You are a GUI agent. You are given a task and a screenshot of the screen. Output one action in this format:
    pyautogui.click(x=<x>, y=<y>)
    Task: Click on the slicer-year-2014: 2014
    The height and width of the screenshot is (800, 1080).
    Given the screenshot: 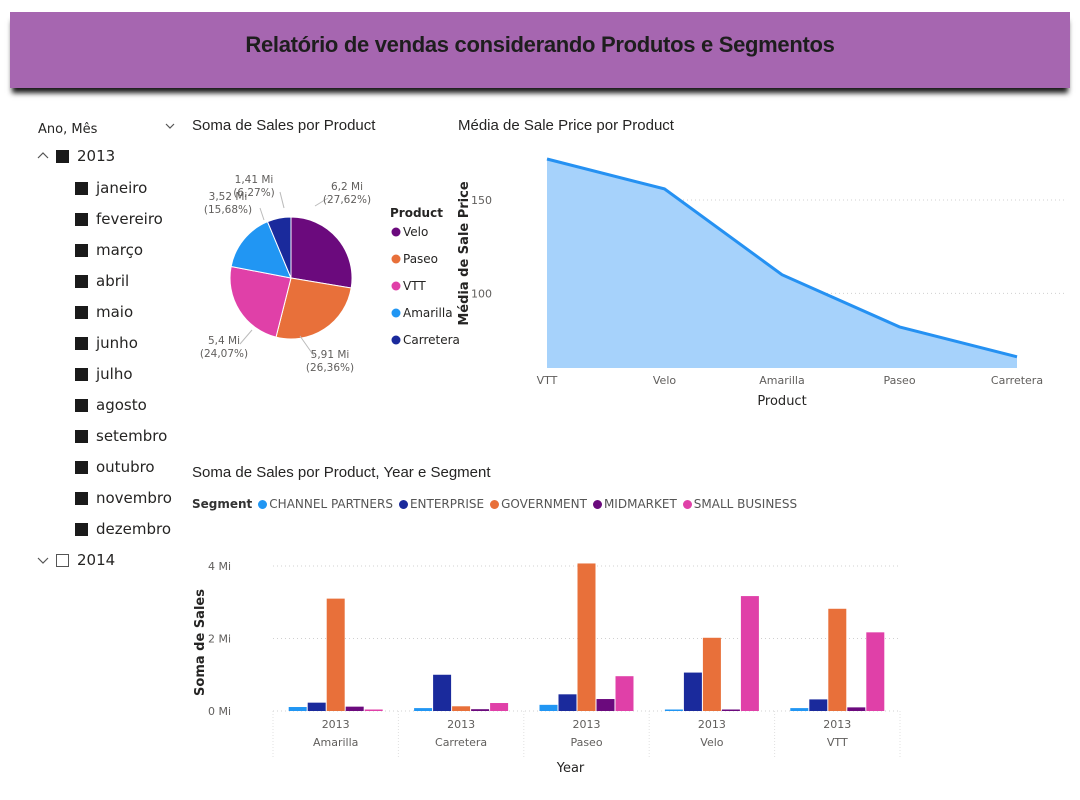 What is the action you would take?
    pyautogui.click(x=75, y=560)
    